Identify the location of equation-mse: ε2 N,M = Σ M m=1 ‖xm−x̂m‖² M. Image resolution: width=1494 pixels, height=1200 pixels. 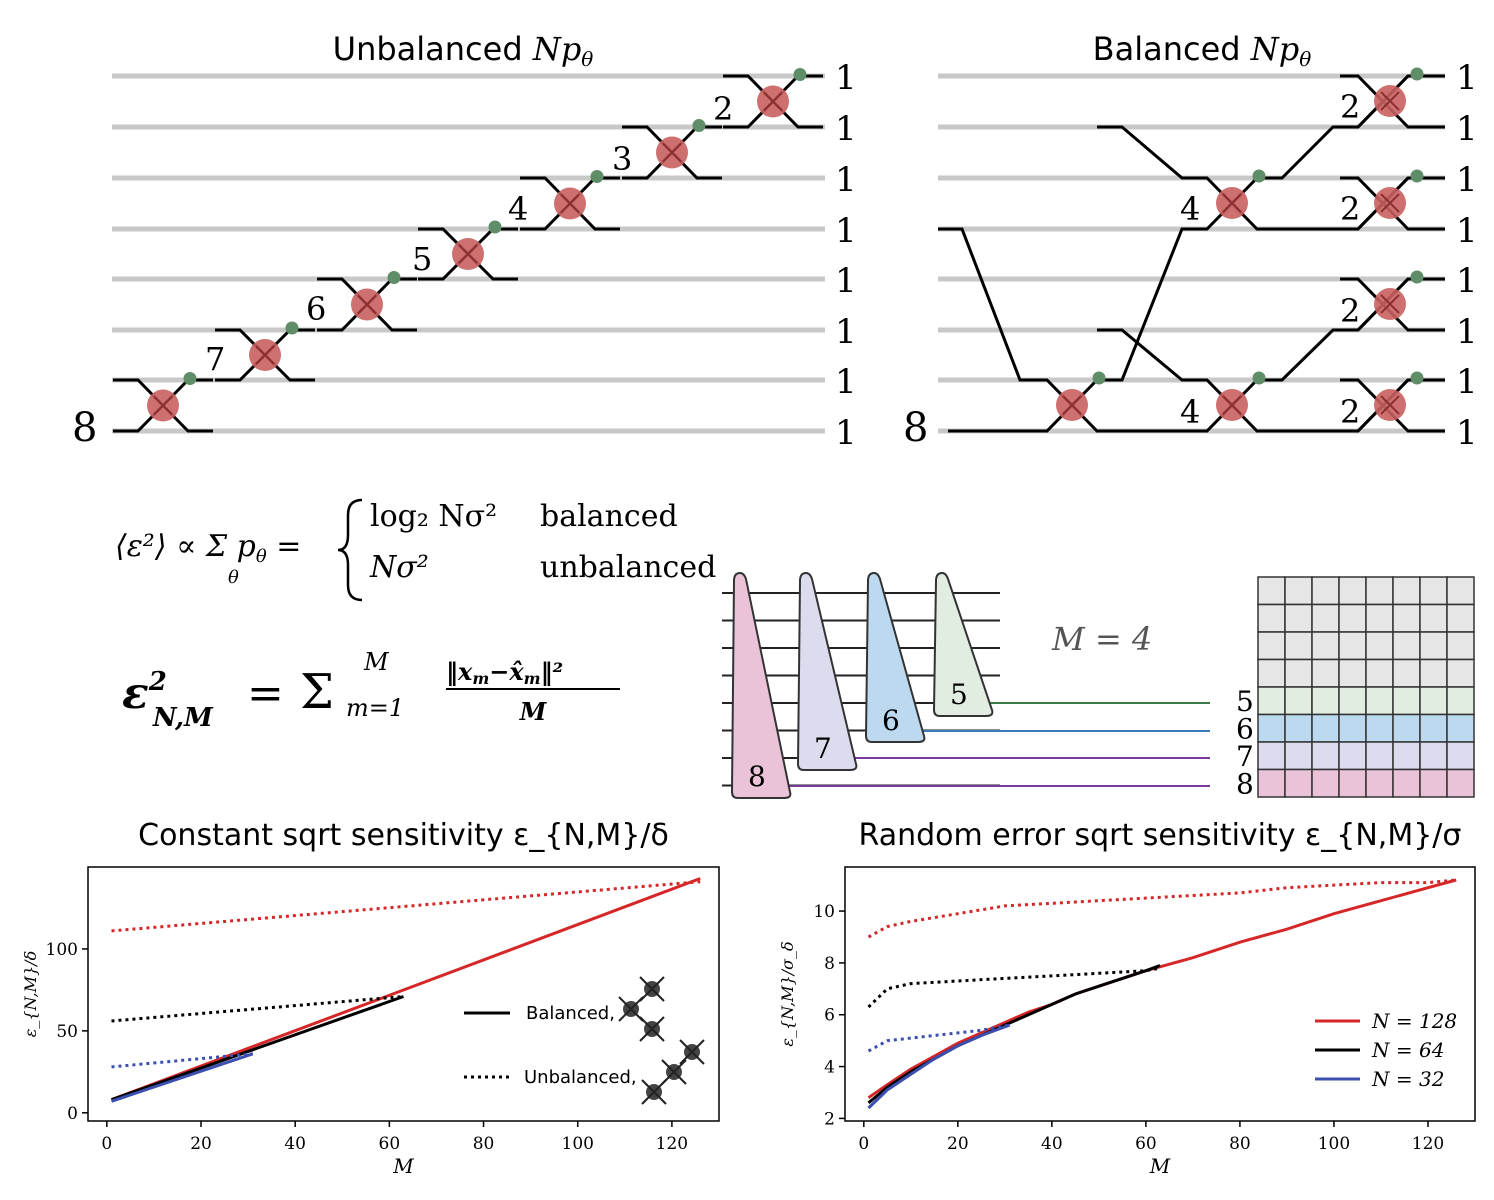
(371, 690).